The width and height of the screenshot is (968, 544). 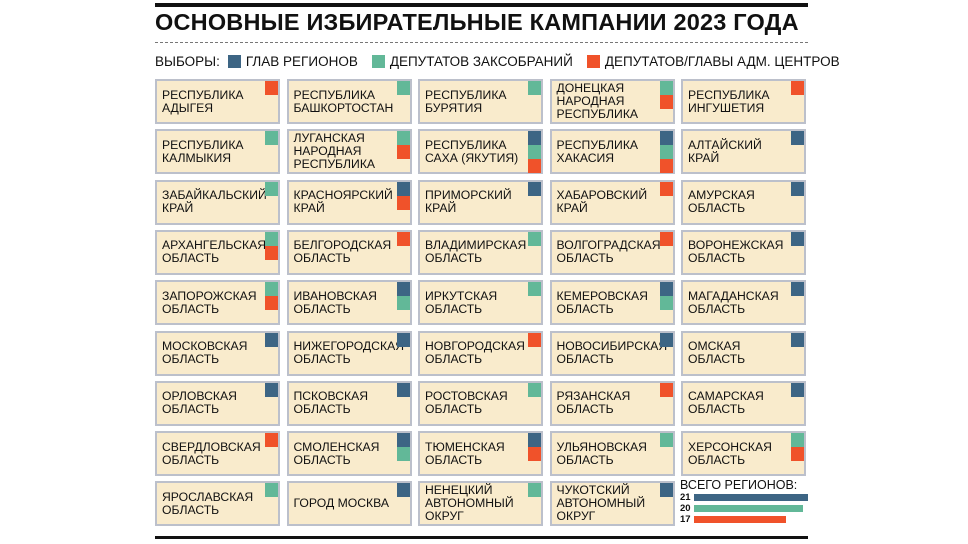 I want to click on region-name: МОСКОВСКАЯ ОБЛАСТЬ, so click(x=205, y=352).